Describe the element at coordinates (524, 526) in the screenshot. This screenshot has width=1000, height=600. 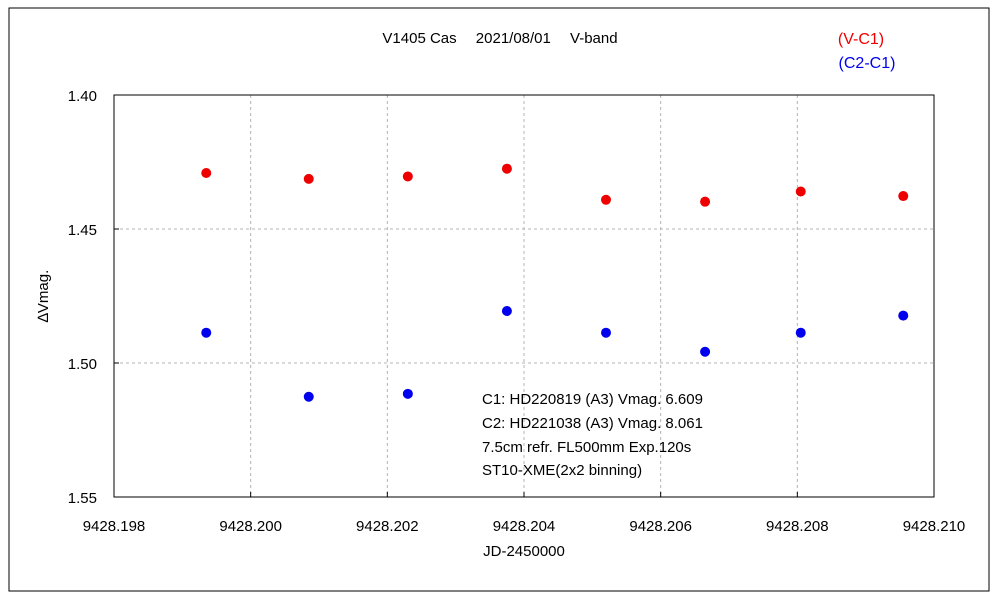
I see `x-tick-label: 9428.204` at that location.